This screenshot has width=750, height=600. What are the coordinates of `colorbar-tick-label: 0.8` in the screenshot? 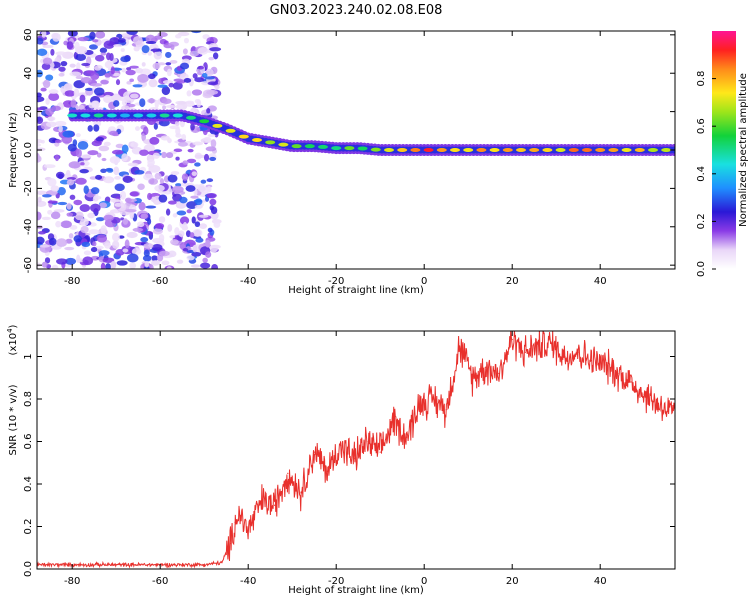 It's located at (701, 79).